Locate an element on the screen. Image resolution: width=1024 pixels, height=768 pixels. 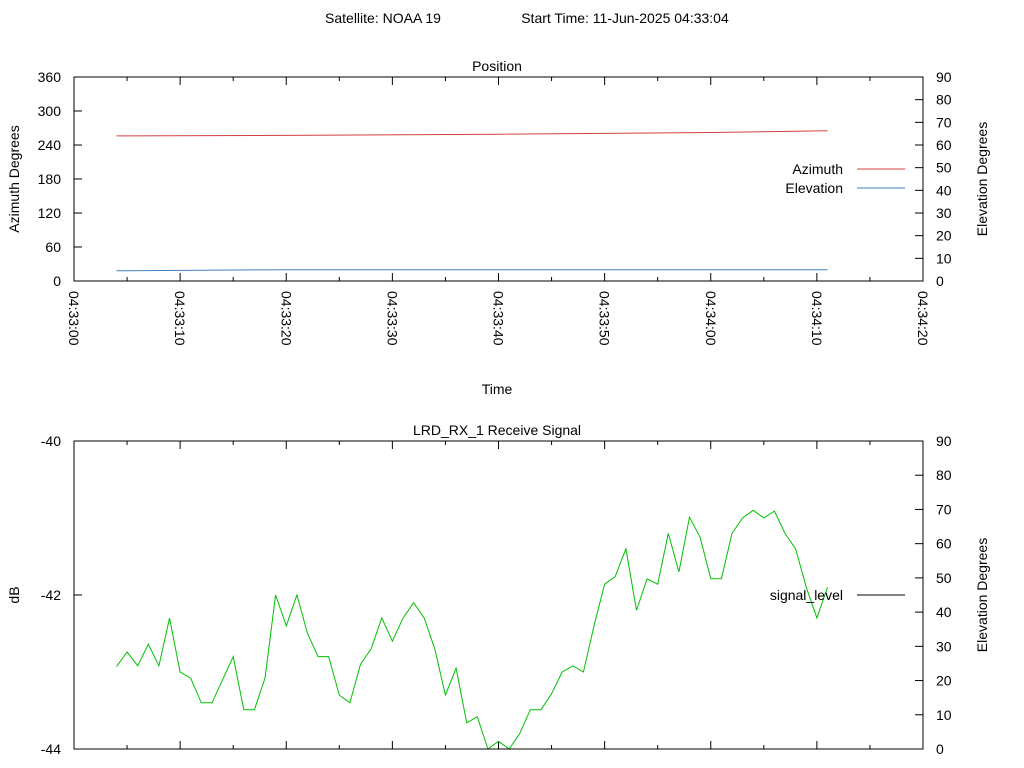
satellite-label: Satellite: NOAA 19 is located at coordinates (383, 18).